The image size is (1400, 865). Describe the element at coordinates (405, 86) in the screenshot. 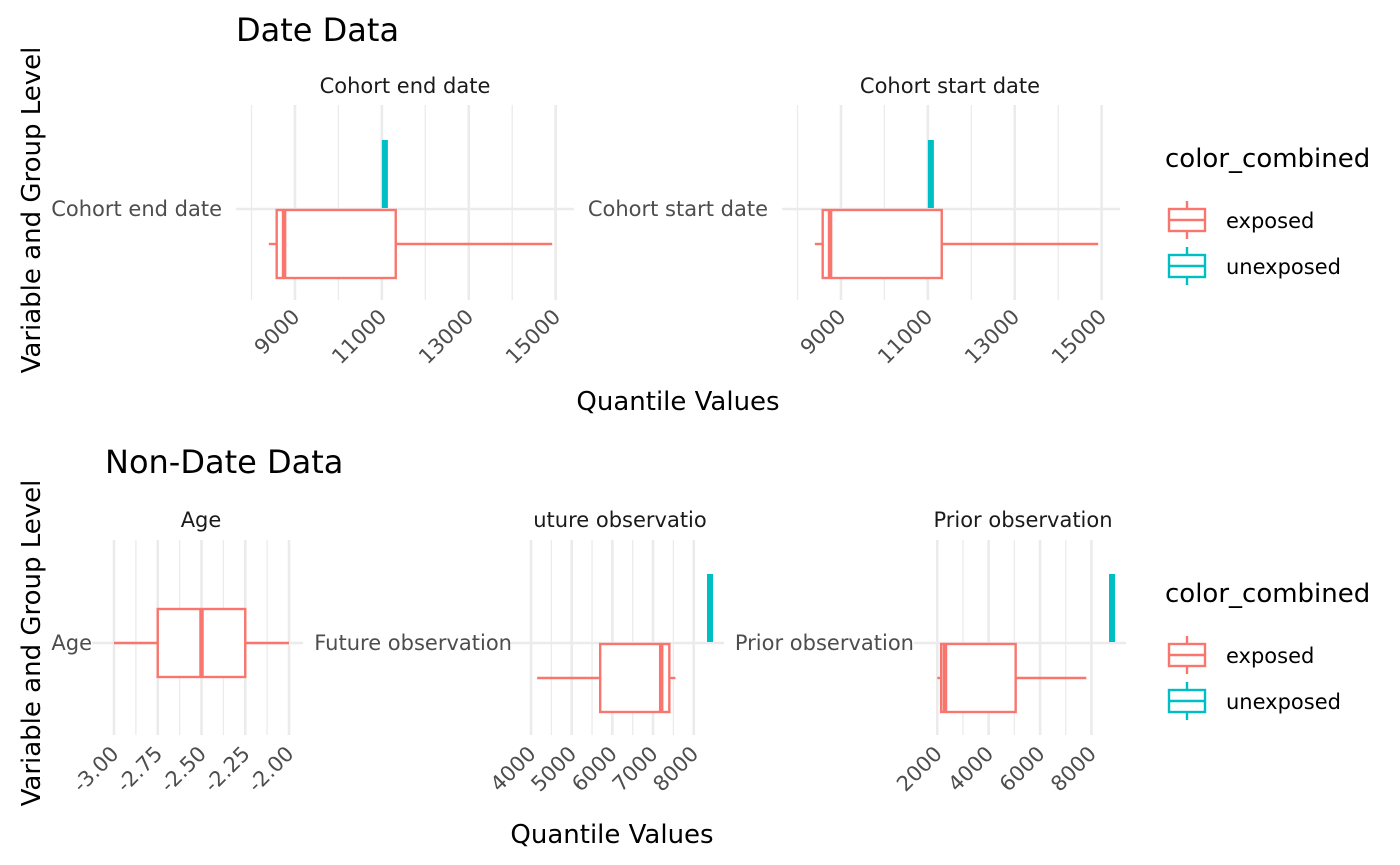

I see `facet-strip-label: Cohort end date` at that location.